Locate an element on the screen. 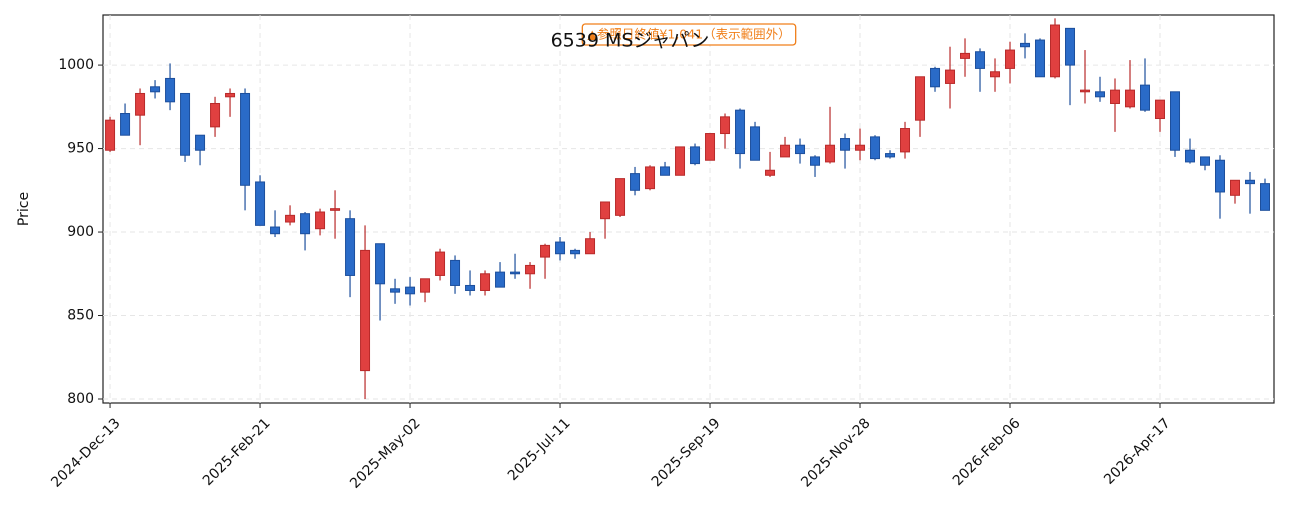 The height and width of the screenshot is (531, 1289). y-tick-label: 1000 is located at coordinates (76, 65).